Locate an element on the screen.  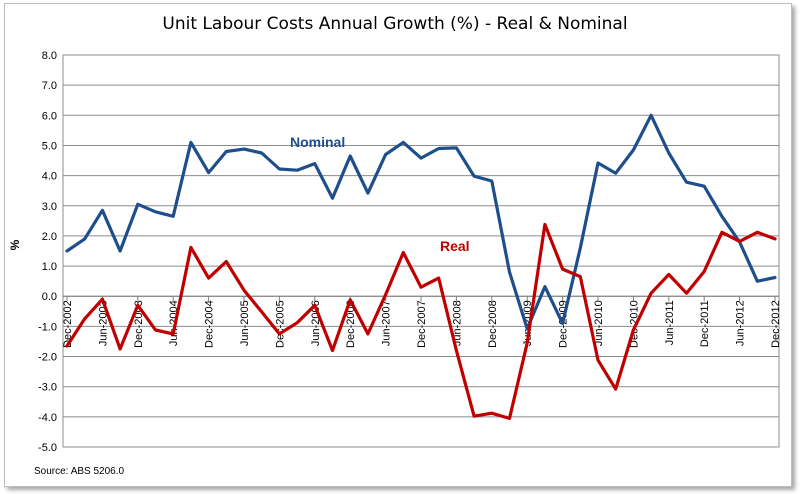
y-tick-label: -4.0 is located at coordinates (47, 418).